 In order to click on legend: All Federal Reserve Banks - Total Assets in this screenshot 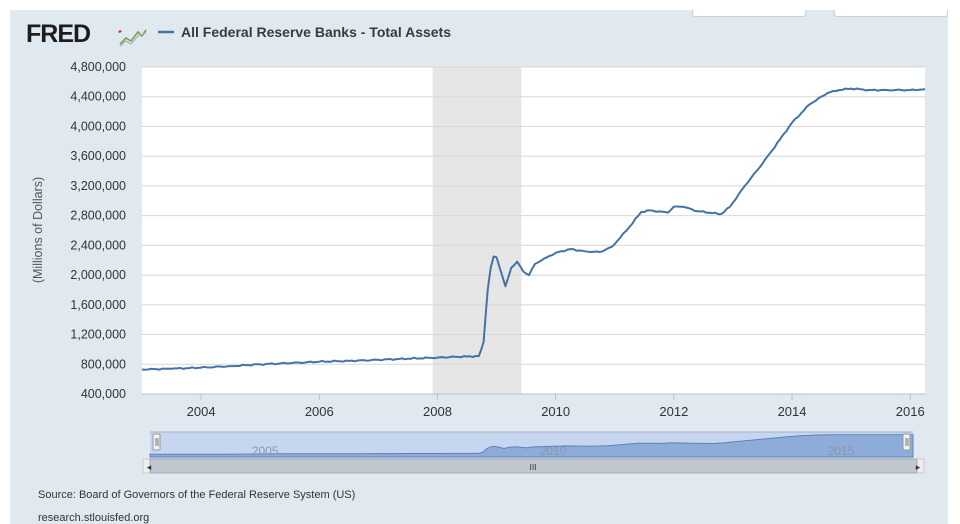, I will do `click(304, 32)`.